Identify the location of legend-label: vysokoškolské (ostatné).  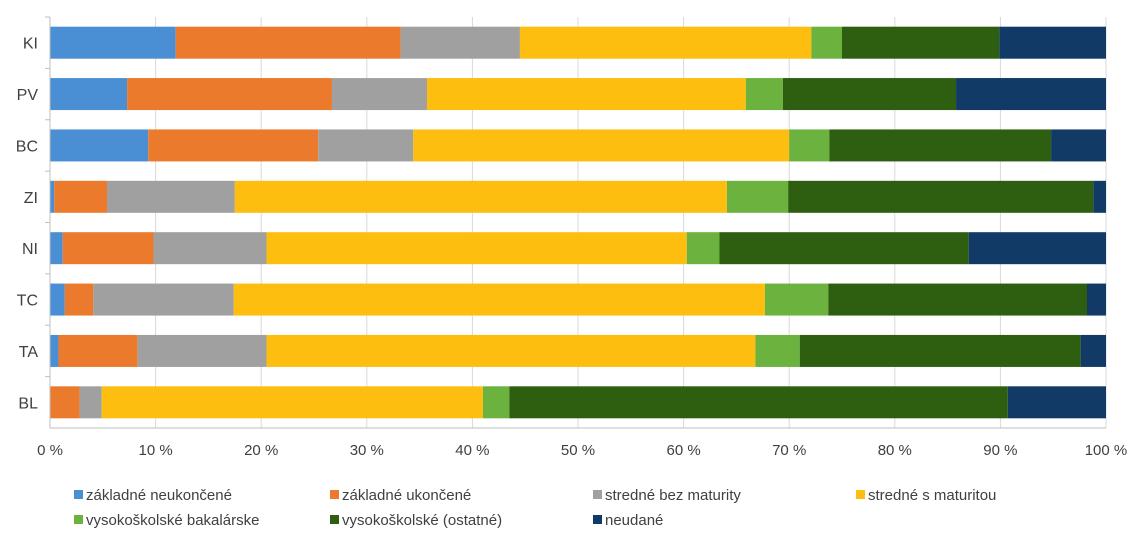
(422, 520).